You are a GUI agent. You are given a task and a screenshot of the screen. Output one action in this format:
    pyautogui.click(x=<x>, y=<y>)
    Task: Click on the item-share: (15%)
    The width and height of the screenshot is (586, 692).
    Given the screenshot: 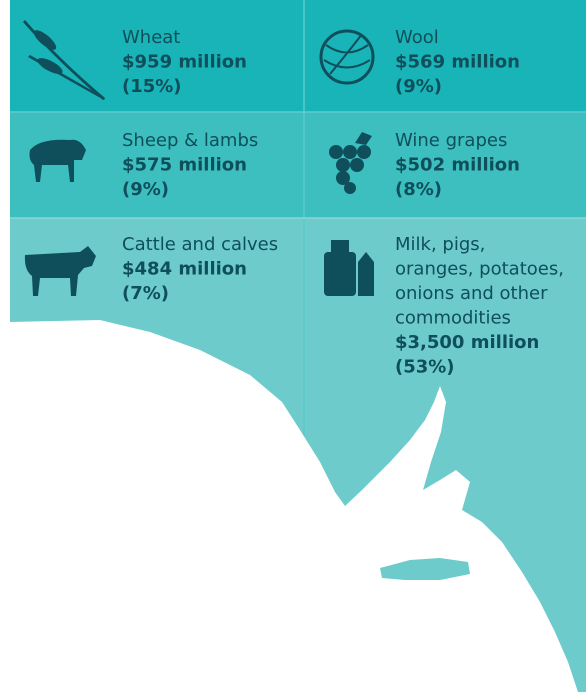 What is the action you would take?
    pyautogui.click(x=152, y=86)
    